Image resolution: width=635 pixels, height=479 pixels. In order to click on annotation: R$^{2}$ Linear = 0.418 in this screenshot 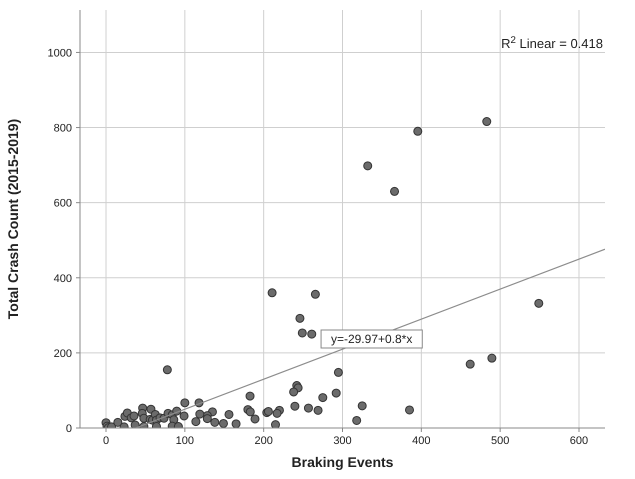, I will do `click(552, 42)`.